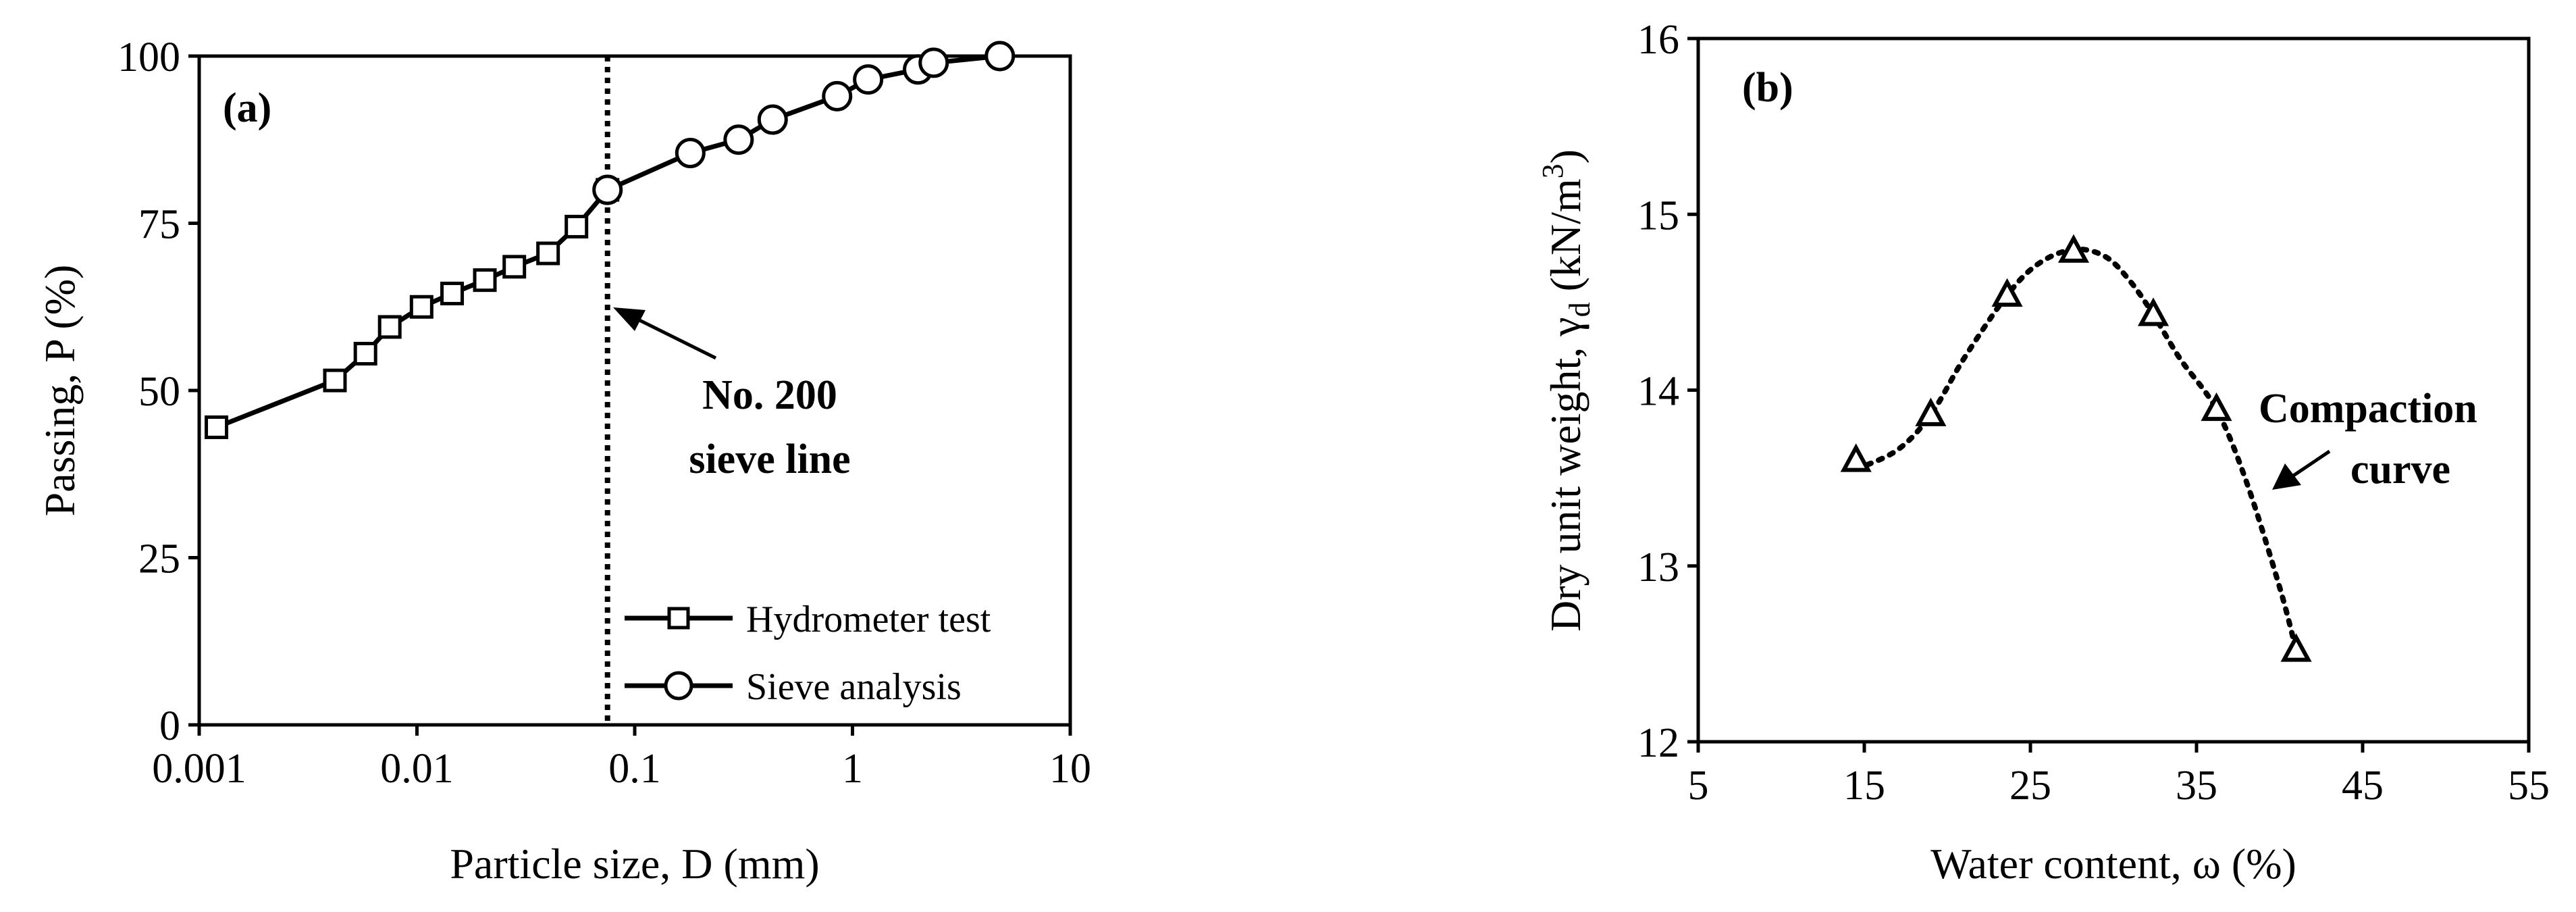 Image resolution: width=2576 pixels, height=912 pixels. Describe the element at coordinates (2113, 864) in the screenshot. I see `panel-b-x-axis-title: Water content, ω (%)` at that location.